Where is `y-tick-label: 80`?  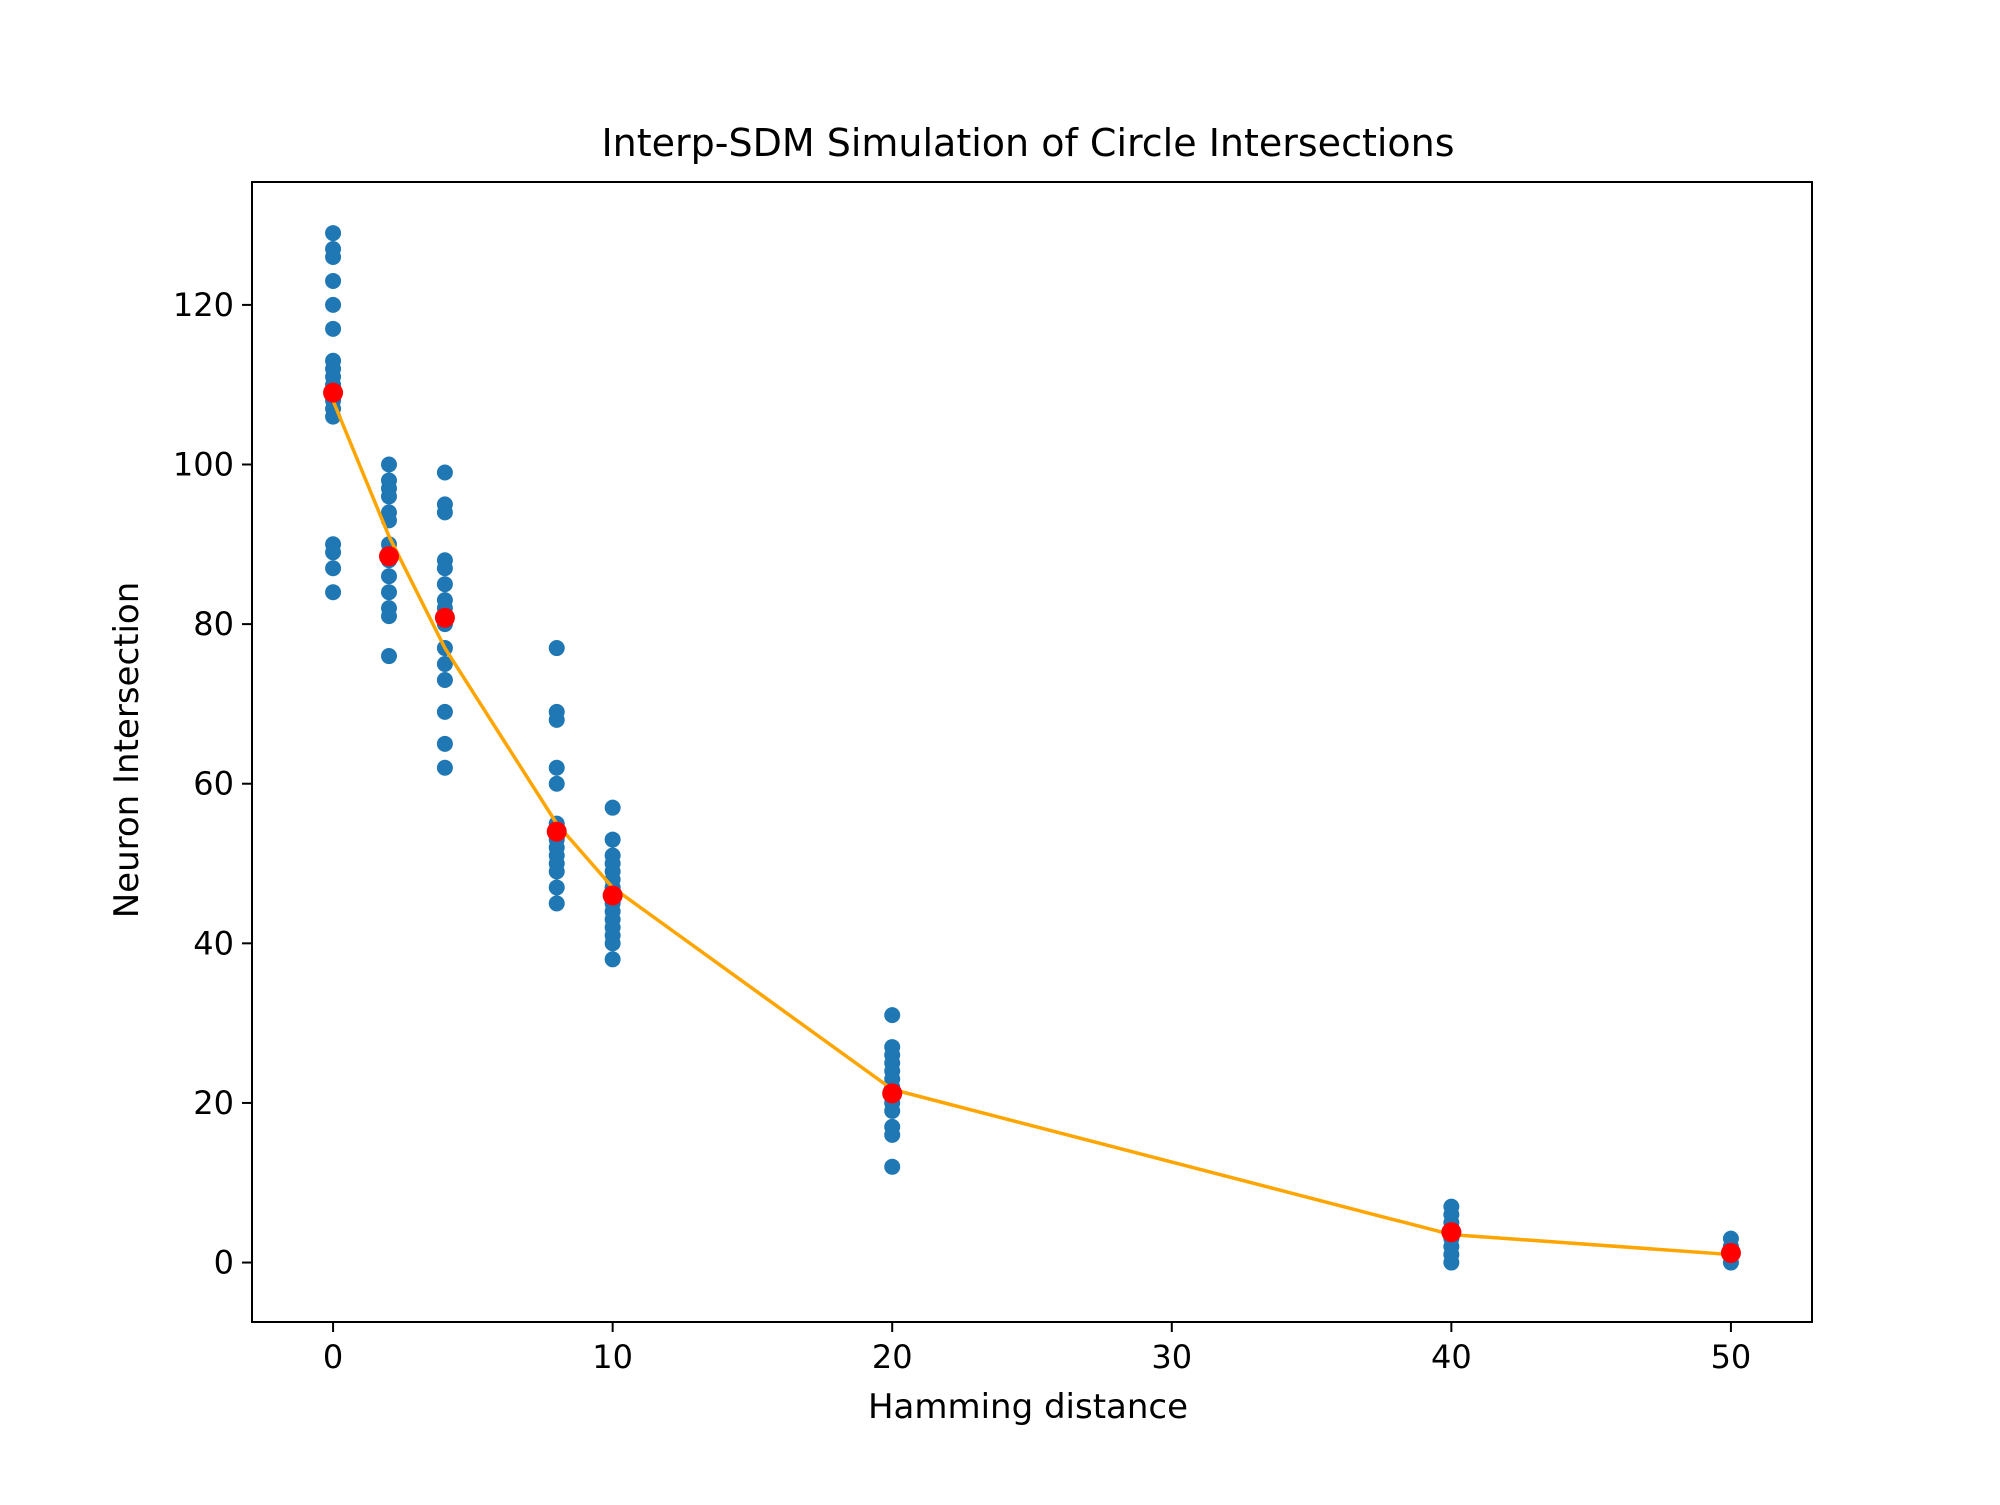 y-tick-label: 80 is located at coordinates (213, 624).